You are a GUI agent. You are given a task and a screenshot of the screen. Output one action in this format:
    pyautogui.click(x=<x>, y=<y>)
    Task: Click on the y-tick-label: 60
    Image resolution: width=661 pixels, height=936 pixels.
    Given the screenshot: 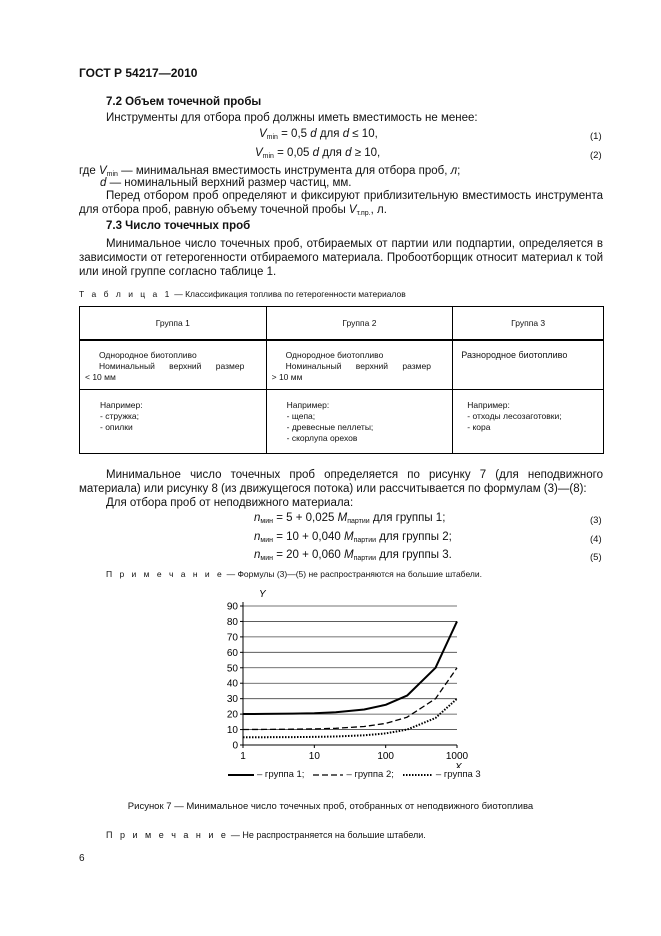 What is the action you would take?
    pyautogui.click(x=233, y=653)
    